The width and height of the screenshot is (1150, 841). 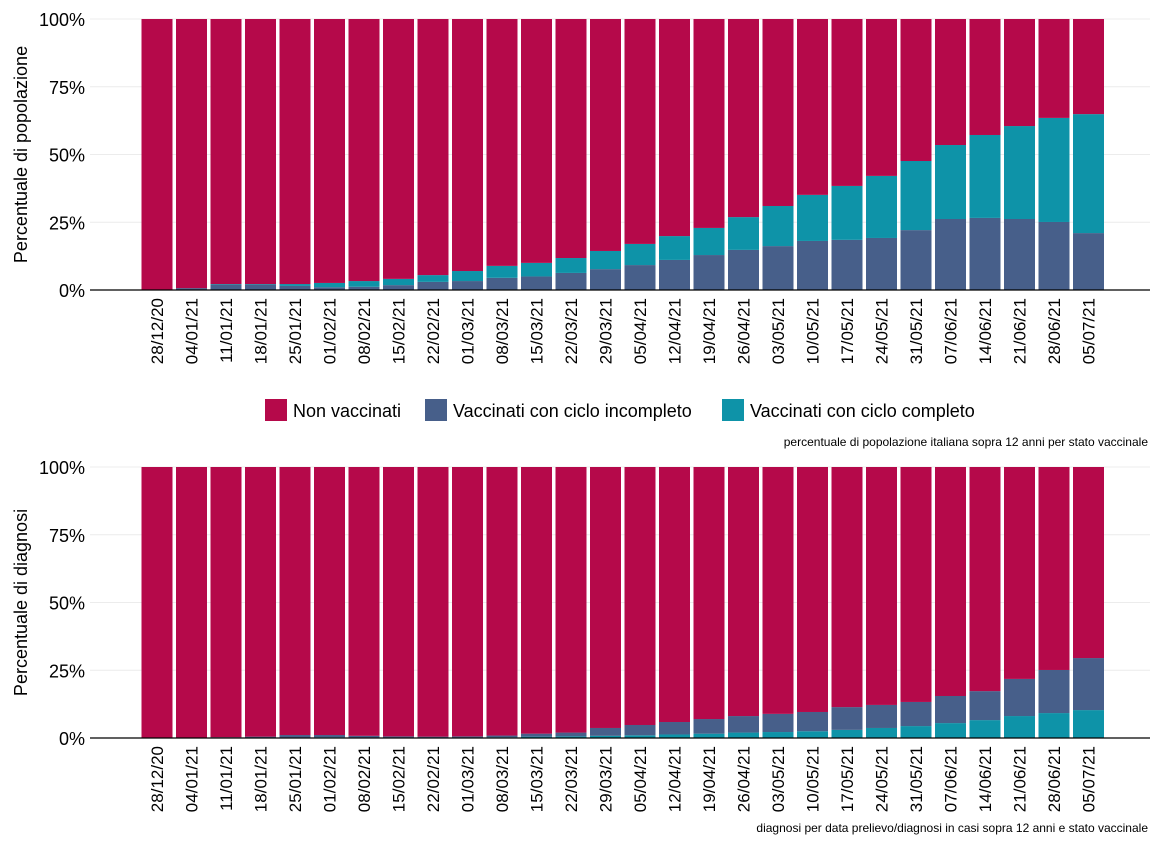 I want to click on y-axis-title: Percentuale di diagnosi, so click(x=21, y=602).